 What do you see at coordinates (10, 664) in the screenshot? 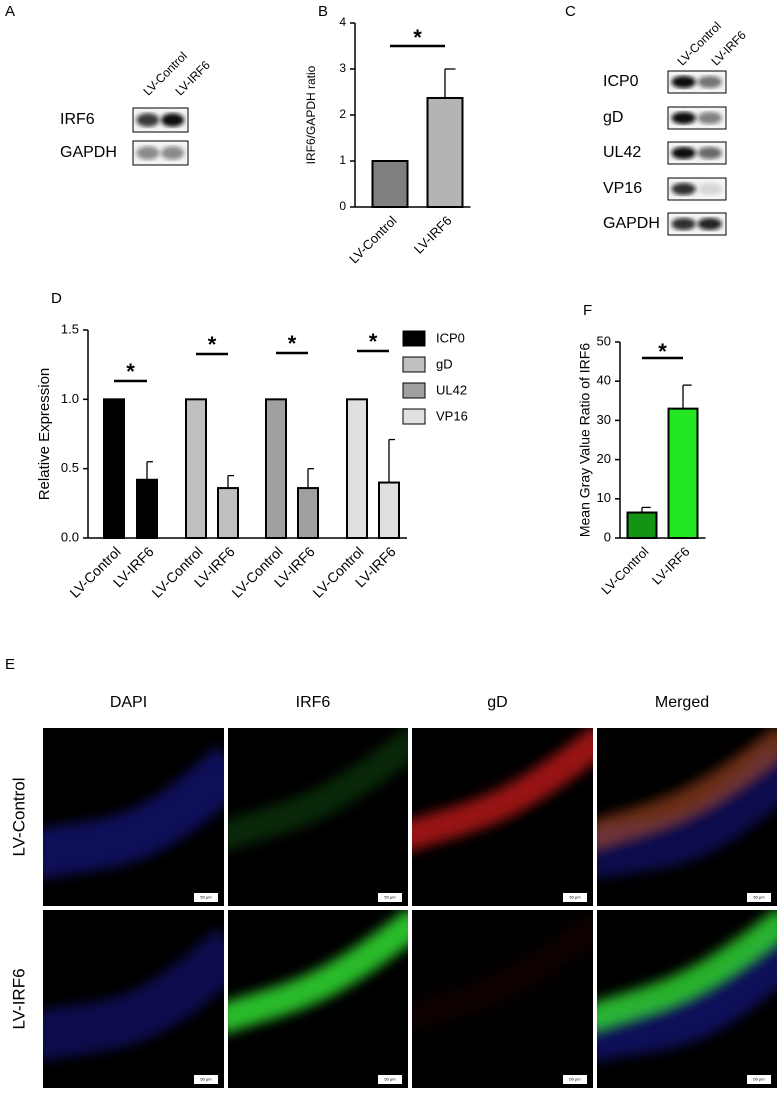
I see `panel-label: E` at bounding box center [10, 664].